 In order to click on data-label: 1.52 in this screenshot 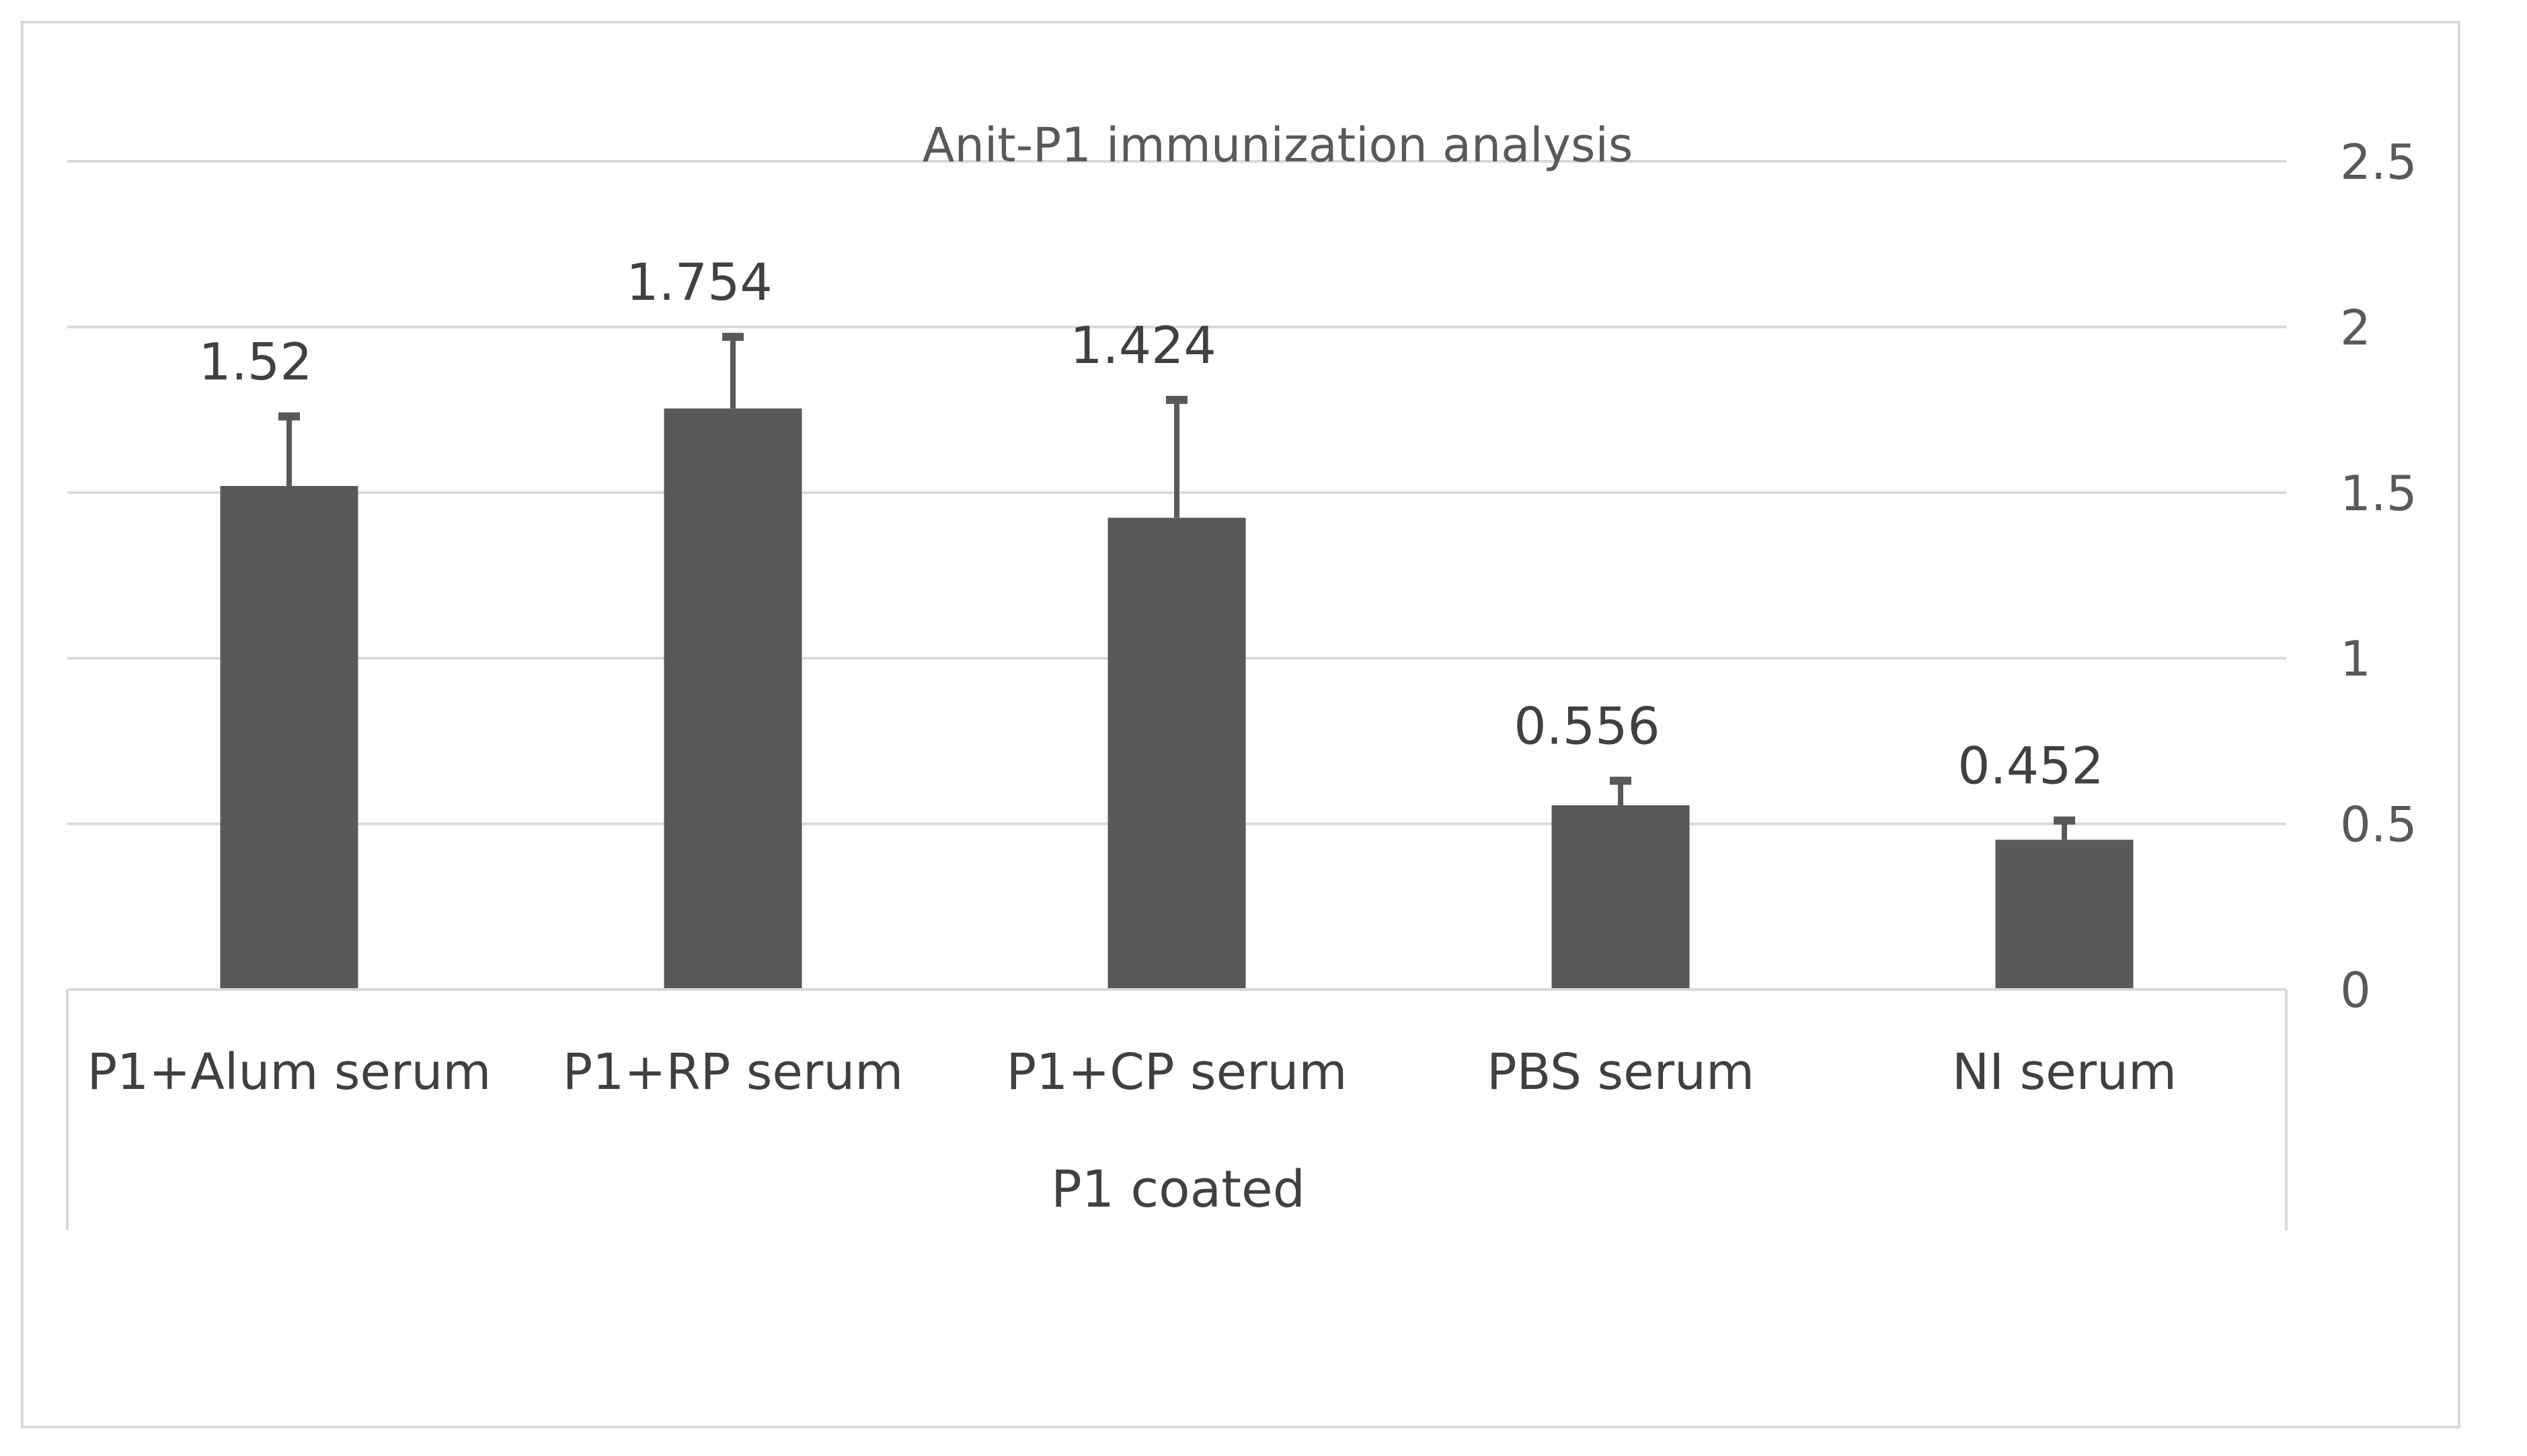, I will do `click(255, 361)`.